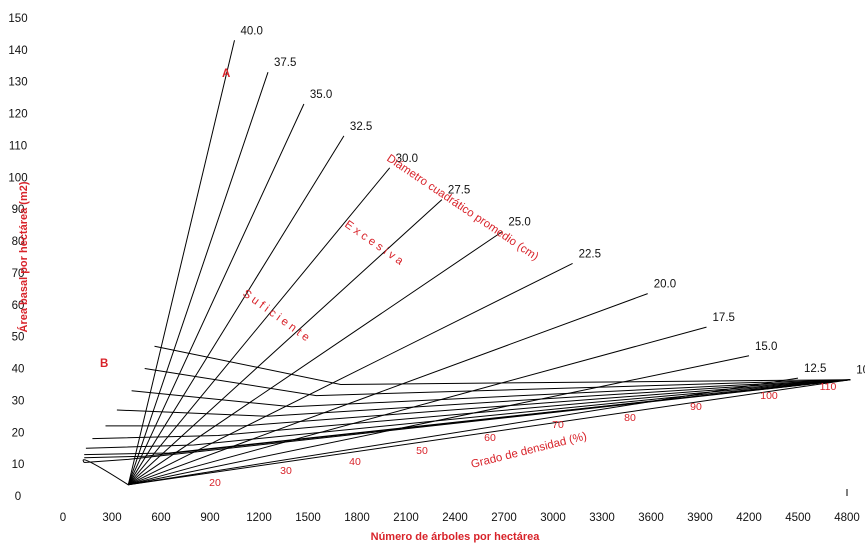 Image resolution: width=865 pixels, height=544 pixels. Describe the element at coordinates (18, 210) in the screenshot. I see `y-tick-label: 90` at that location.